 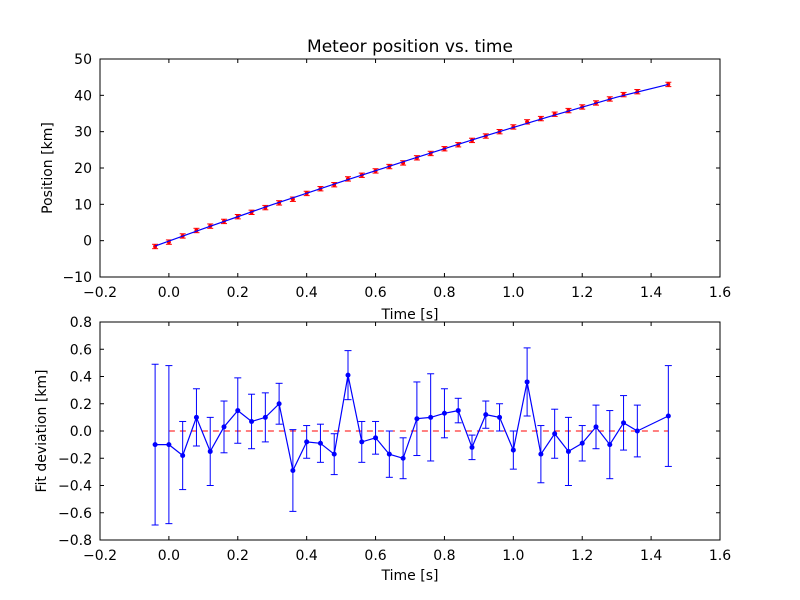 I want to click on position-x-tick-label: 0.2, so click(x=238, y=293).